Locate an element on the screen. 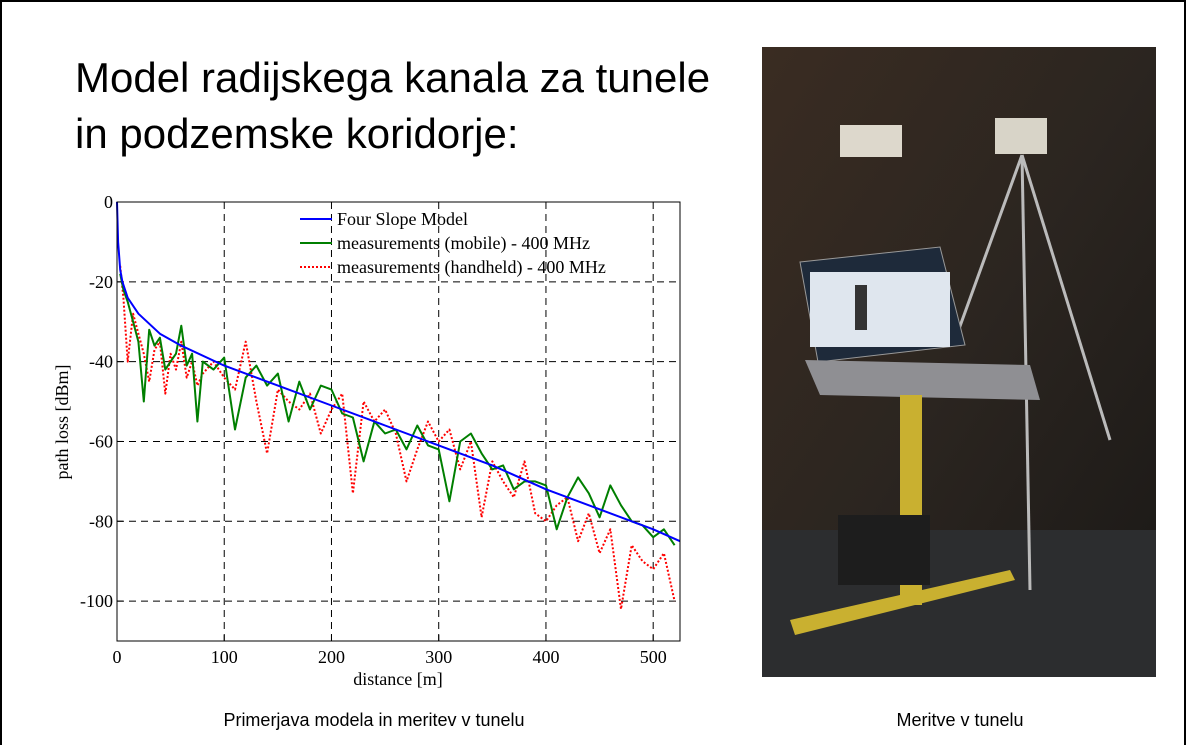 This screenshot has height=745, width=1186. y-tick-label: -100 is located at coordinates (96, 601).